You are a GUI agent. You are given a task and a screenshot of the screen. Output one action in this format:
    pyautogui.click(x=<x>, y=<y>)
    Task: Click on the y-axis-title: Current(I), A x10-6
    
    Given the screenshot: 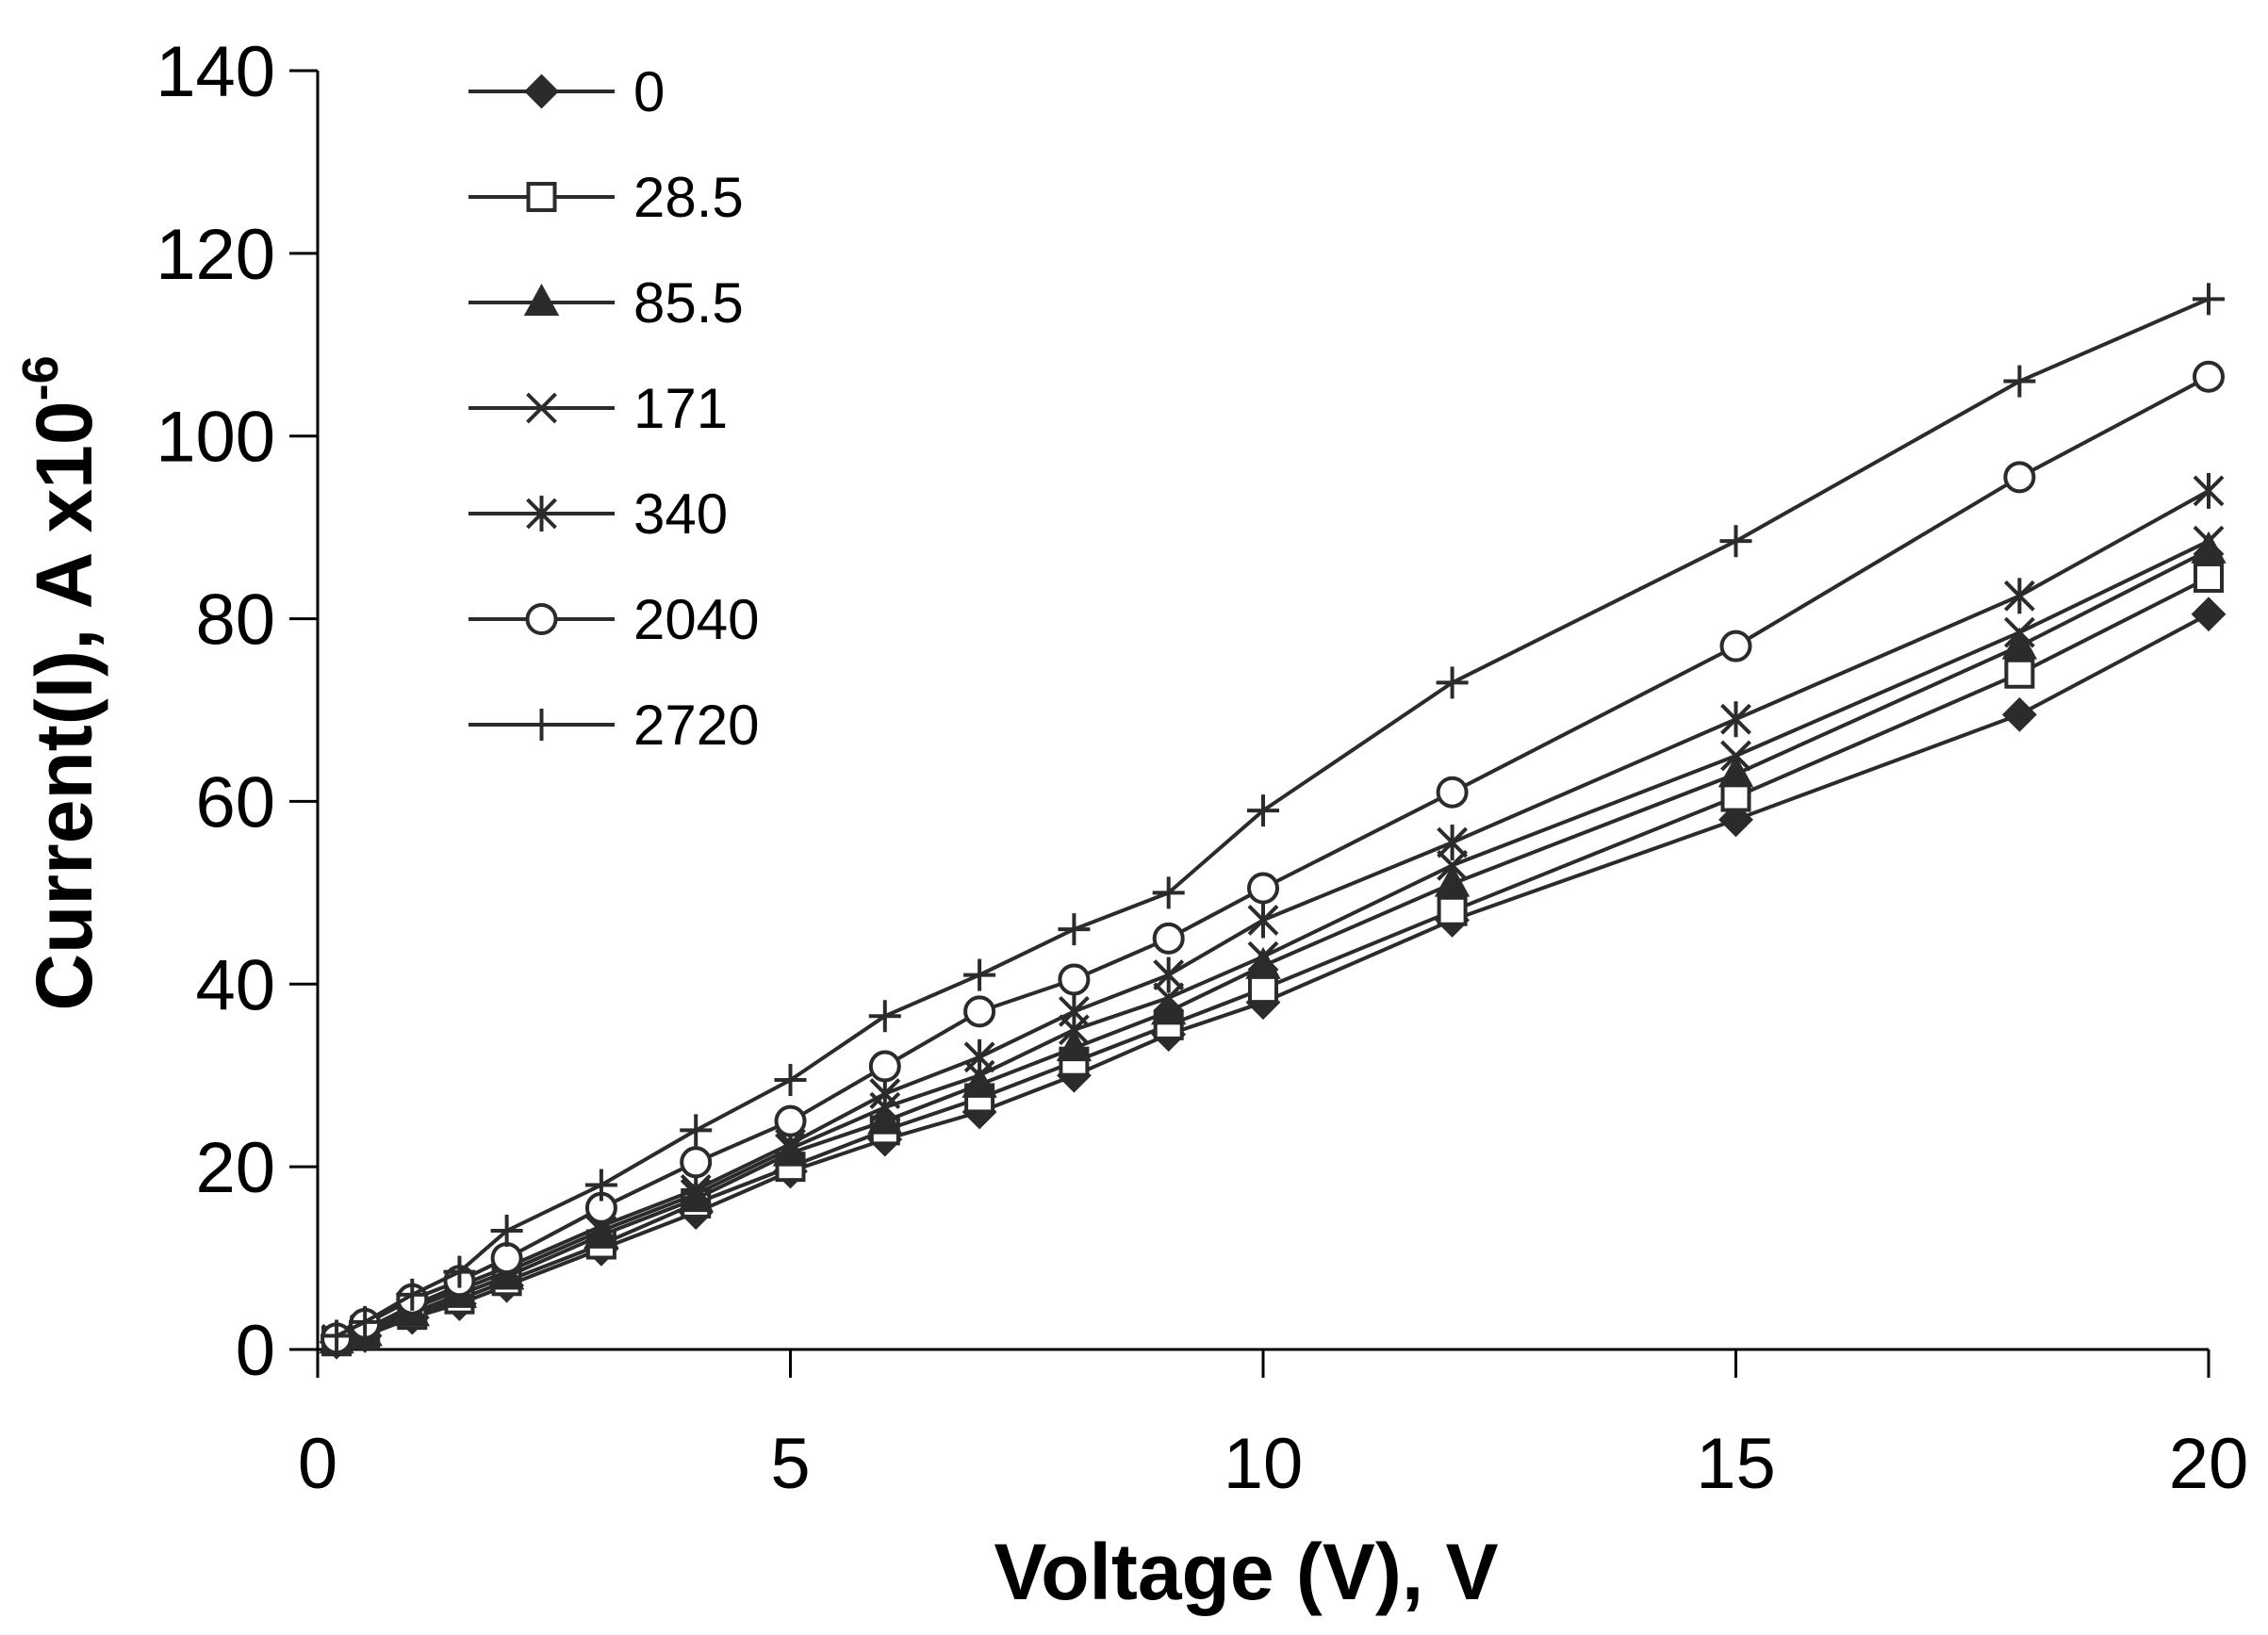 What is the action you would take?
    pyautogui.click(x=60, y=682)
    